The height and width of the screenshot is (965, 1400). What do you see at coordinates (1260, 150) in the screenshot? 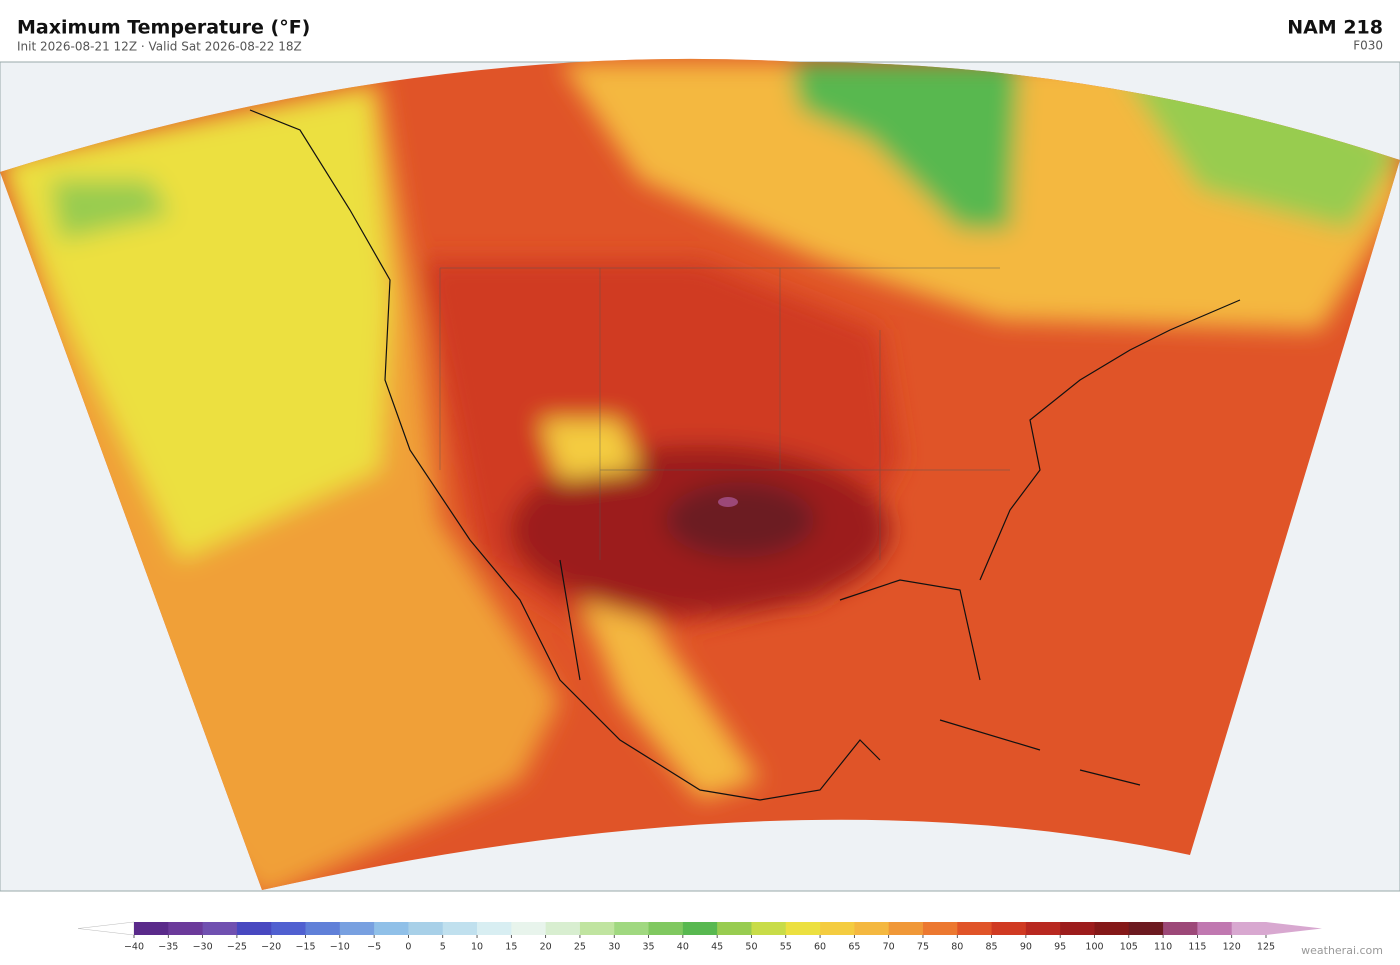
I see `field-labrador` at bounding box center [1260, 150].